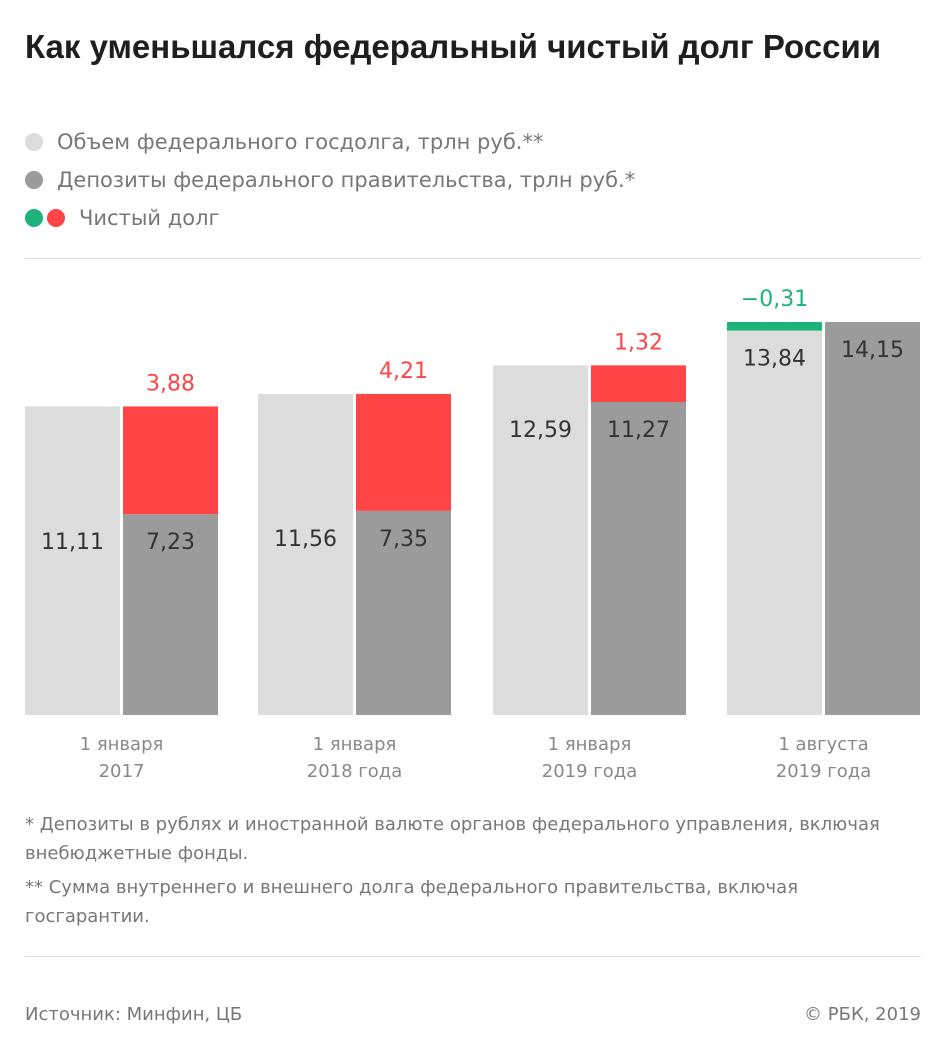  I want to click on value-label: 1,32, so click(638, 342).